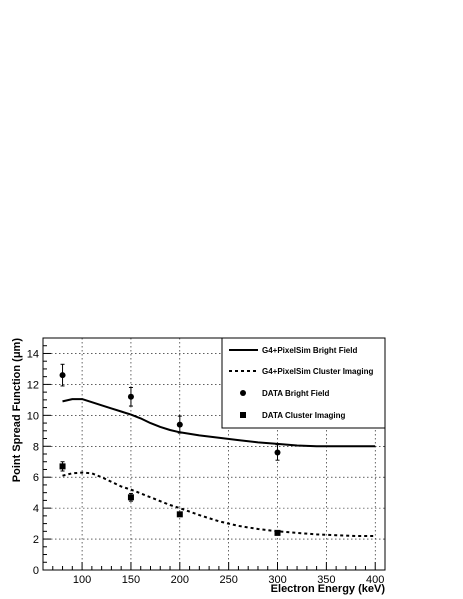 The image size is (463, 599). Describe the element at coordinates (180, 580) in the screenshot. I see `x-tick-label: 200` at that location.